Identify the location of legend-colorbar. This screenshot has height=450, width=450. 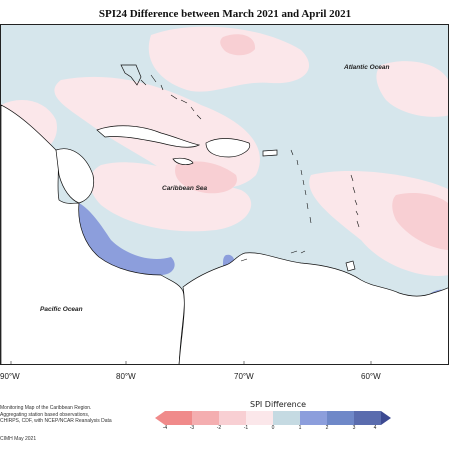
(273, 418).